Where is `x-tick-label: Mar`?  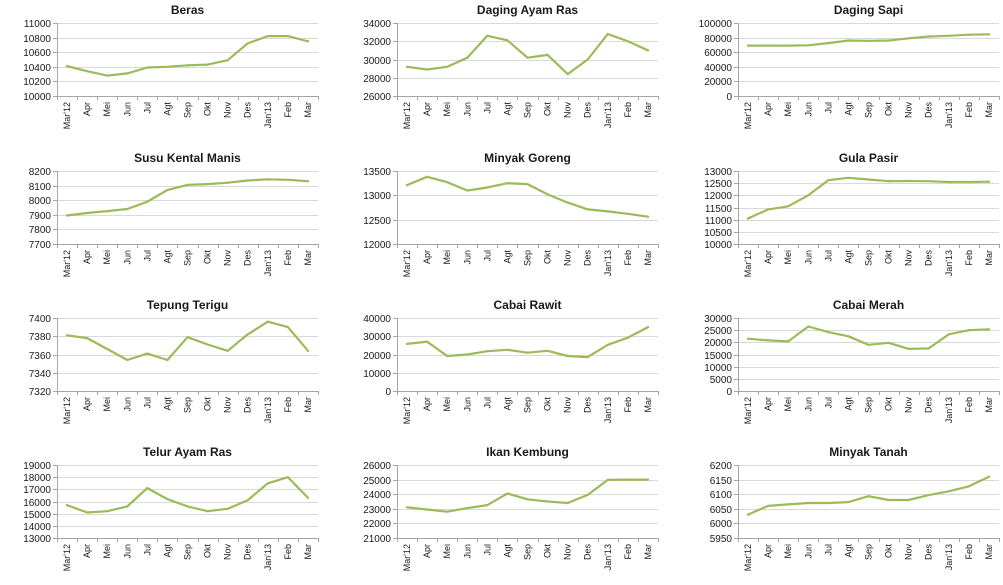 x-tick-label: Mar is located at coordinates (308, 405).